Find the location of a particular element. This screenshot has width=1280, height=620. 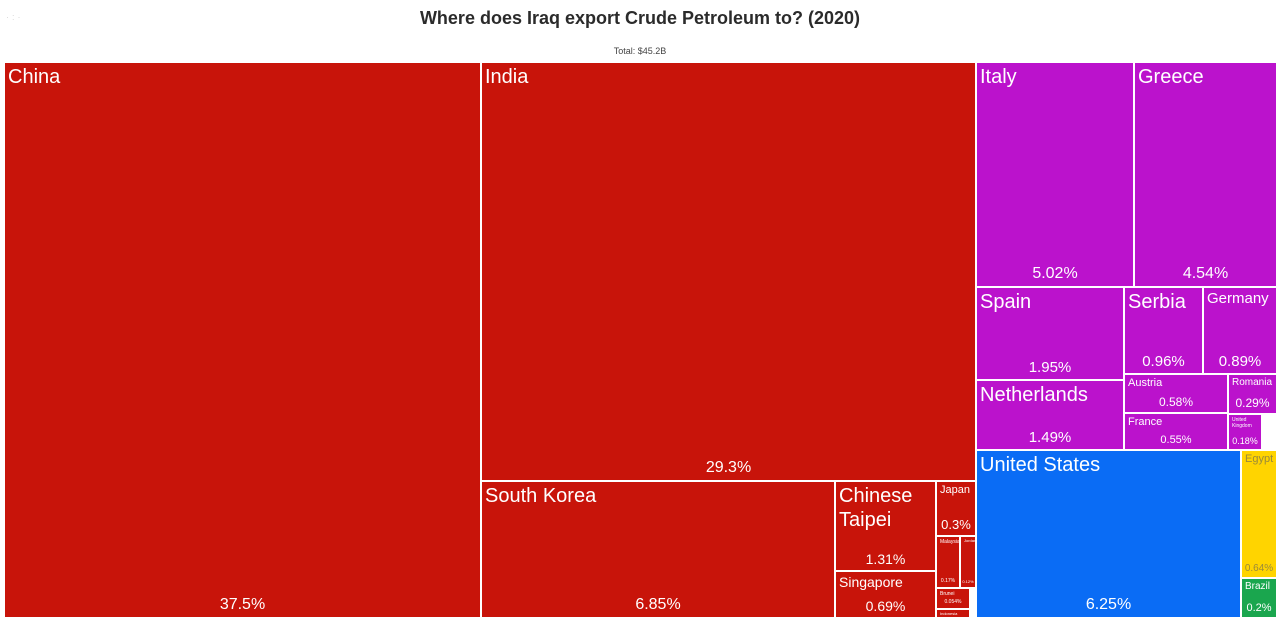

tile-united-kingdom: United Kingdom 0.18% is located at coordinates (1245, 432).